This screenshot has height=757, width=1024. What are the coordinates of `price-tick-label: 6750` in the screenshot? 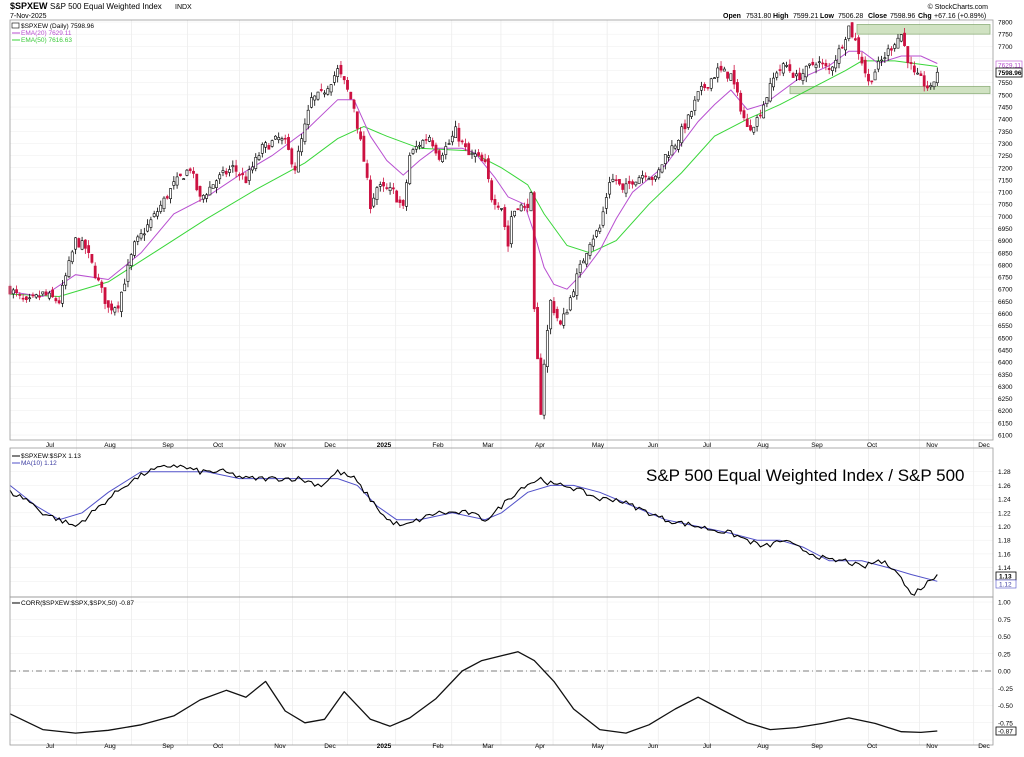 It's located at (1005, 278).